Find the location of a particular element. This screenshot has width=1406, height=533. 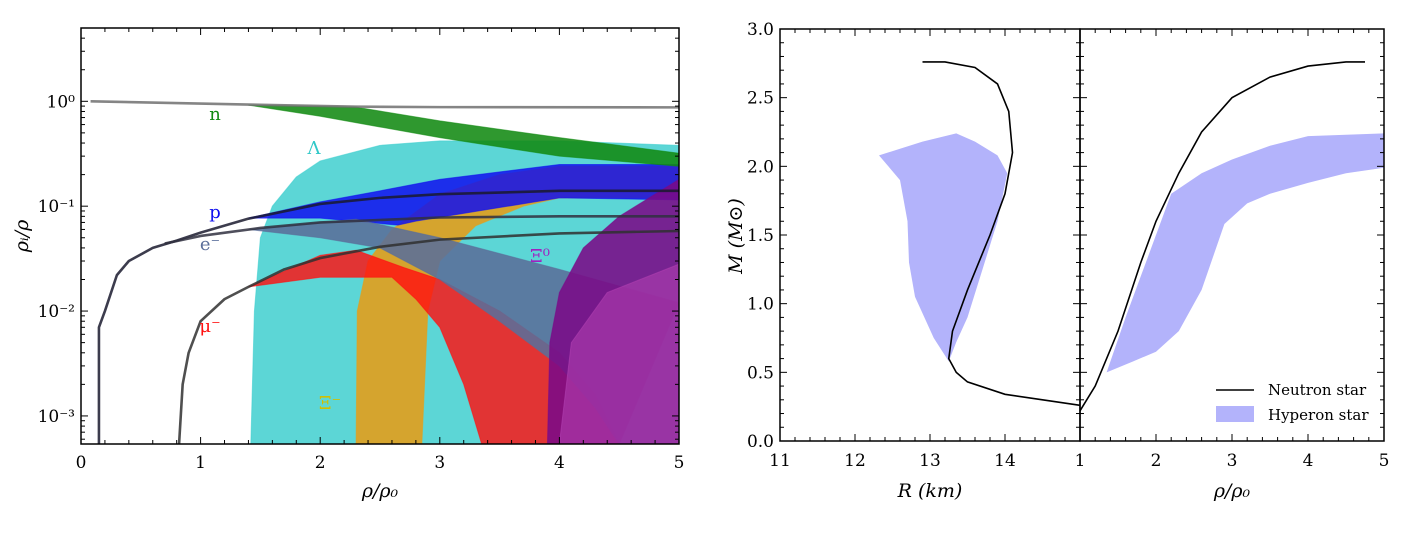

y-axis-label: M (M⊙) is located at coordinates (736, 236).